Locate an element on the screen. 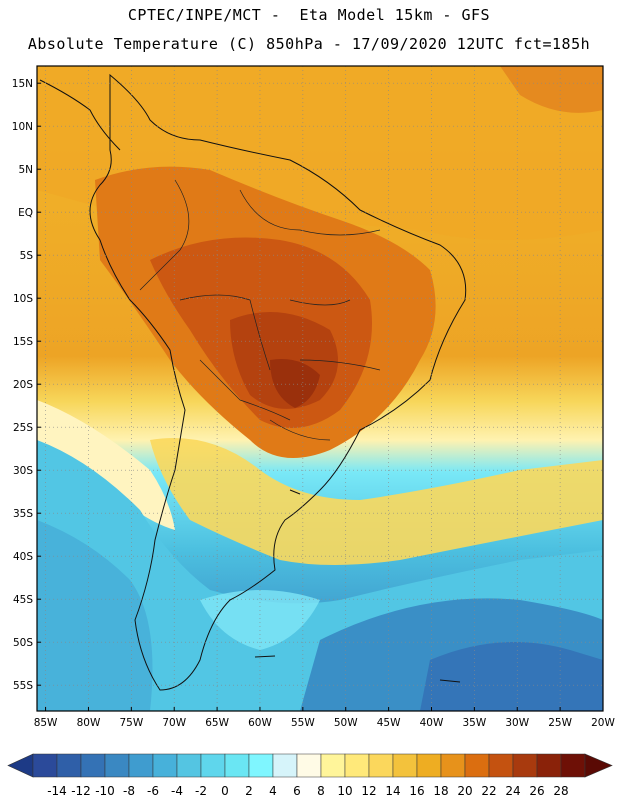 Image resolution: width=618 pixels, height=800 pixels. lat-label: 50S is located at coordinates (23, 643).